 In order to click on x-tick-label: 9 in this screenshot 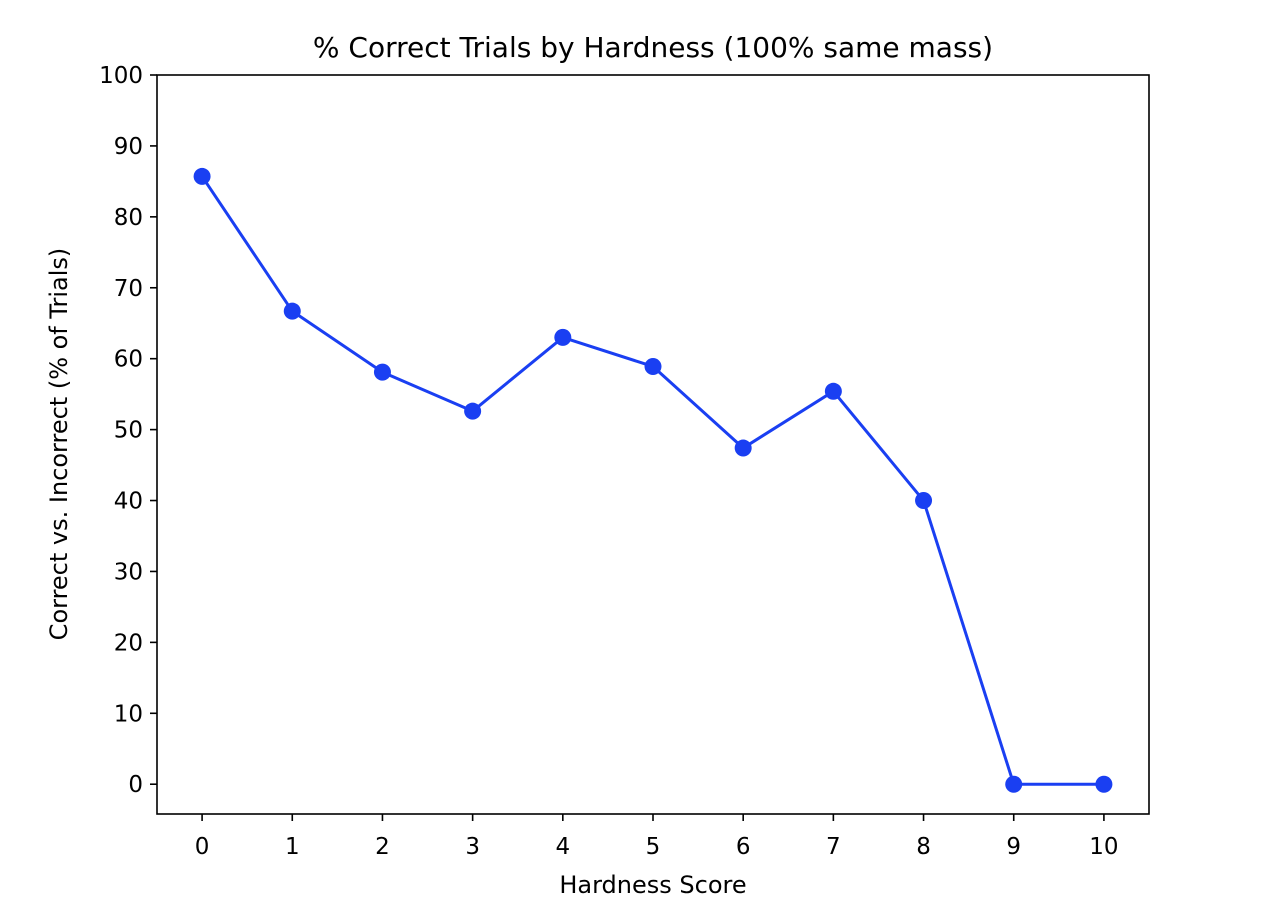, I will do `click(1013, 847)`.